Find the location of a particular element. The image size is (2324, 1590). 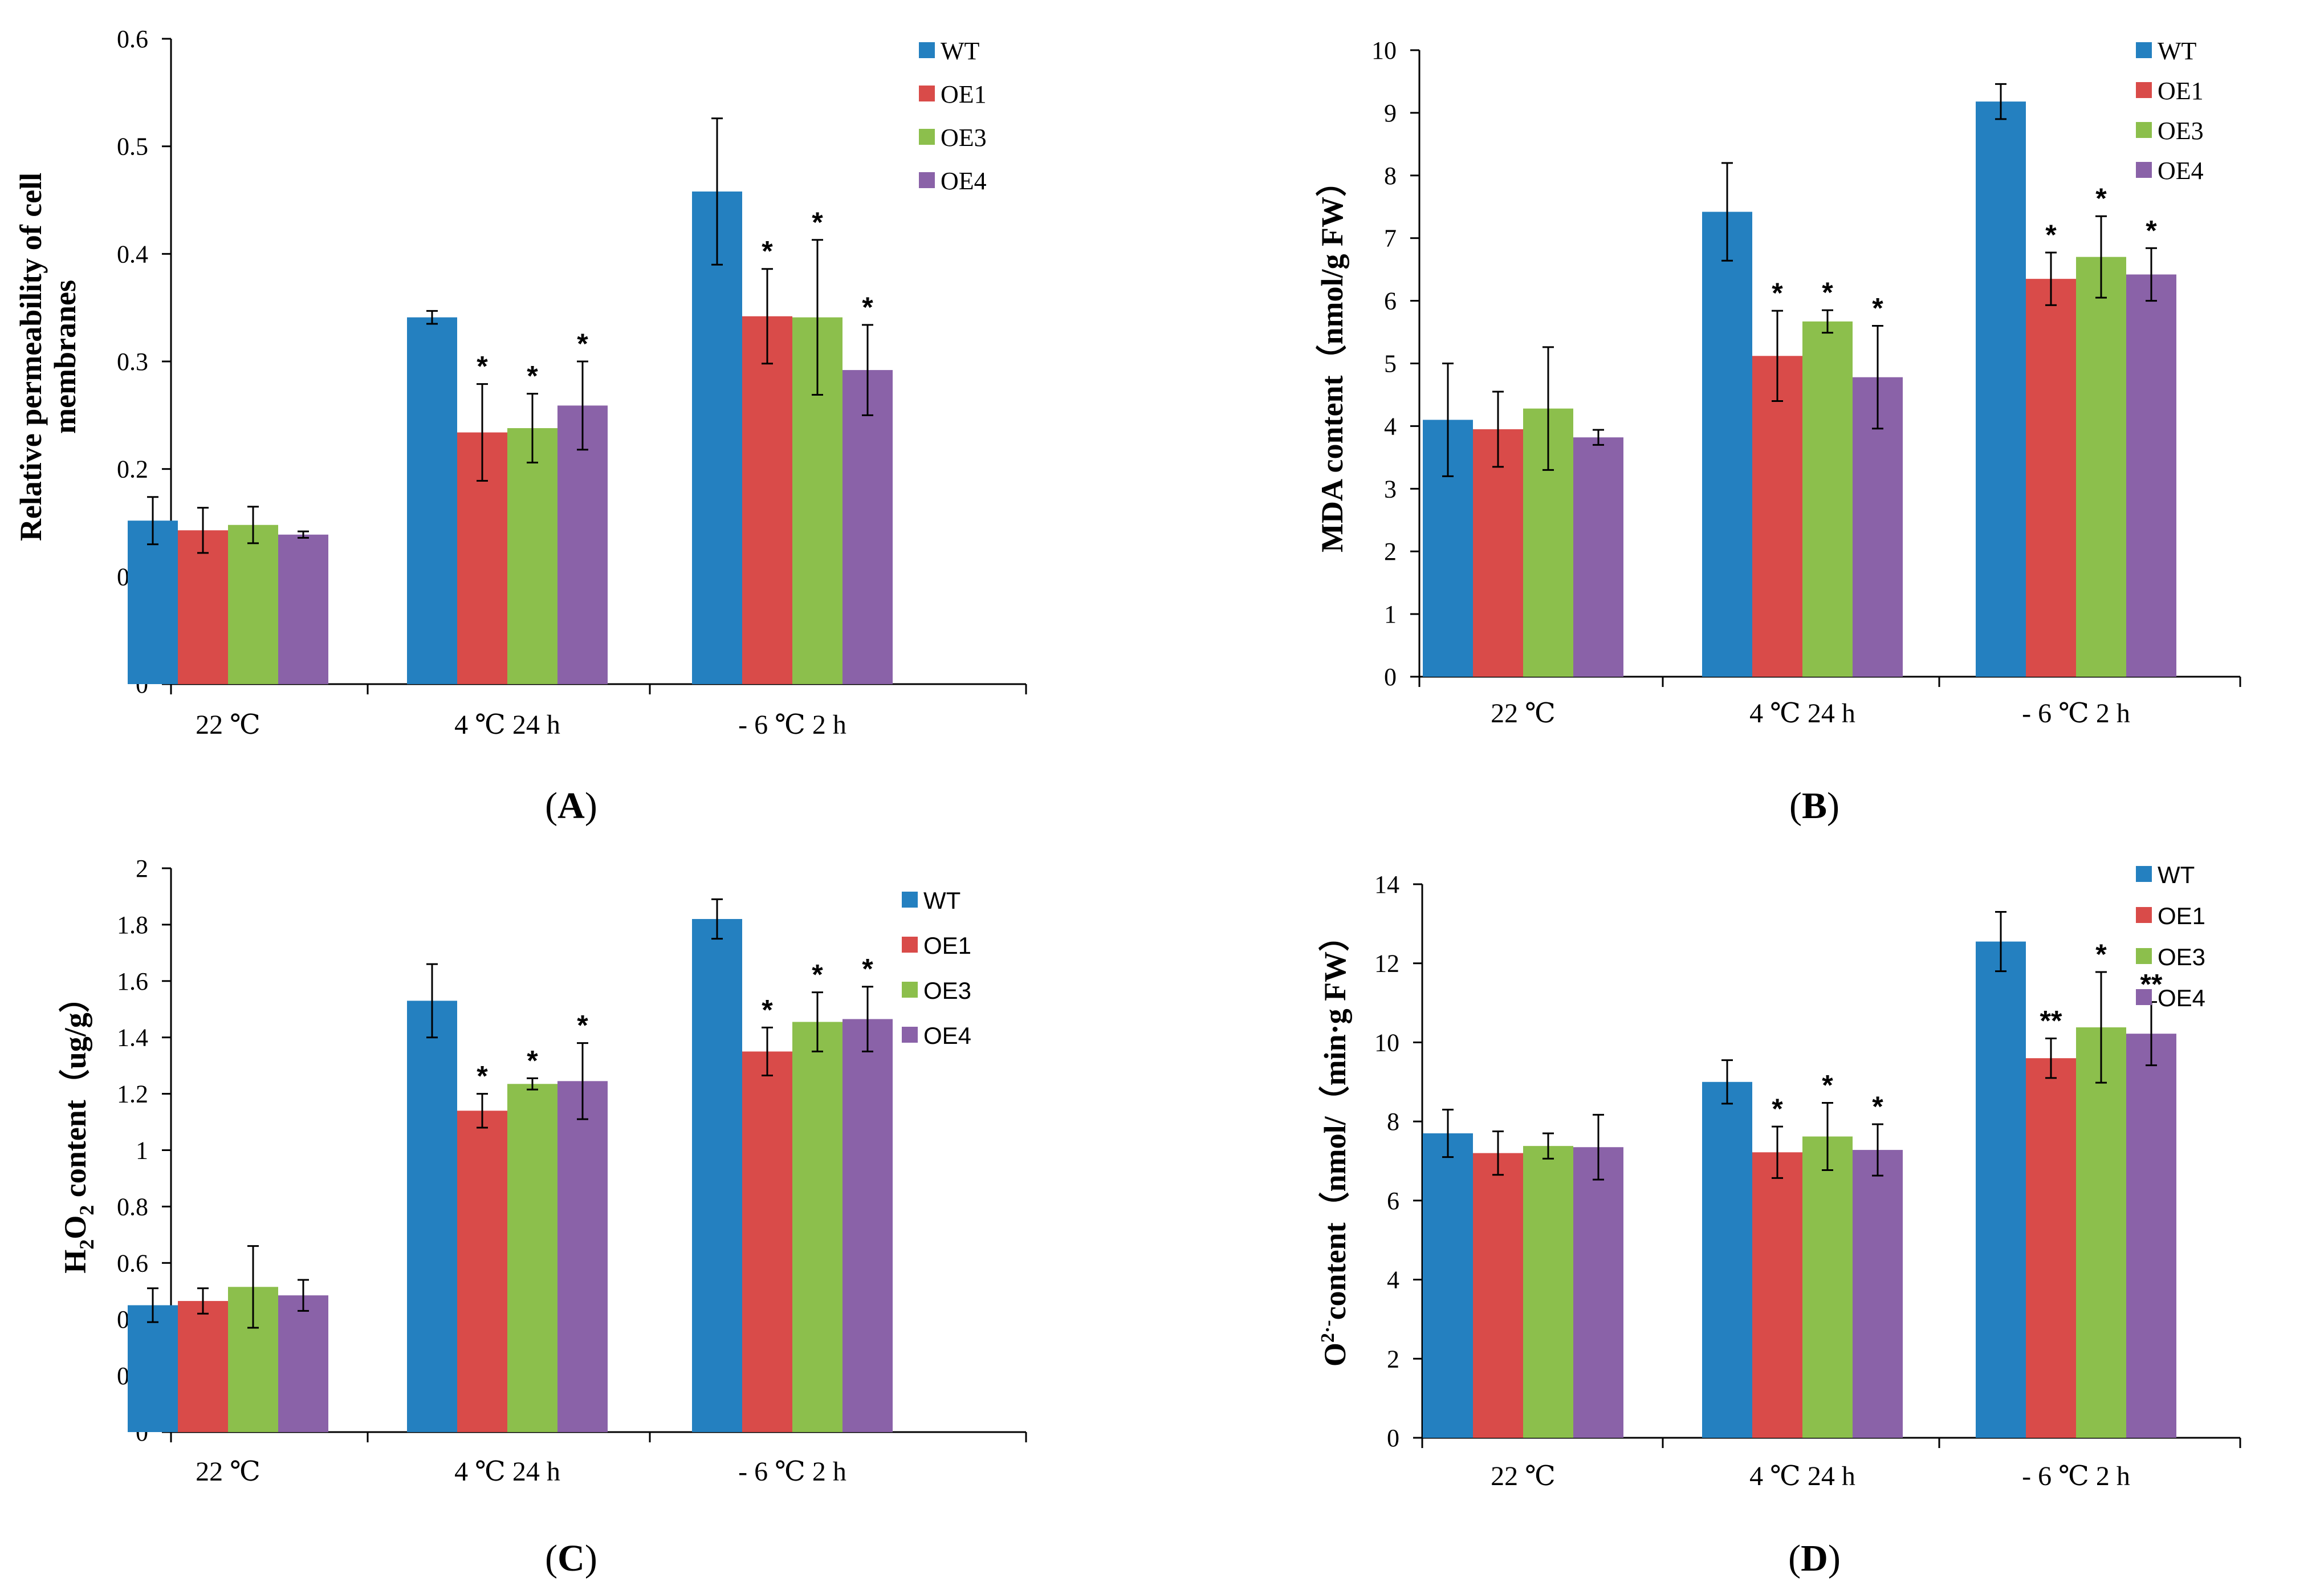

panel-c-legend-swatch-oe4 is located at coordinates (910, 1035).